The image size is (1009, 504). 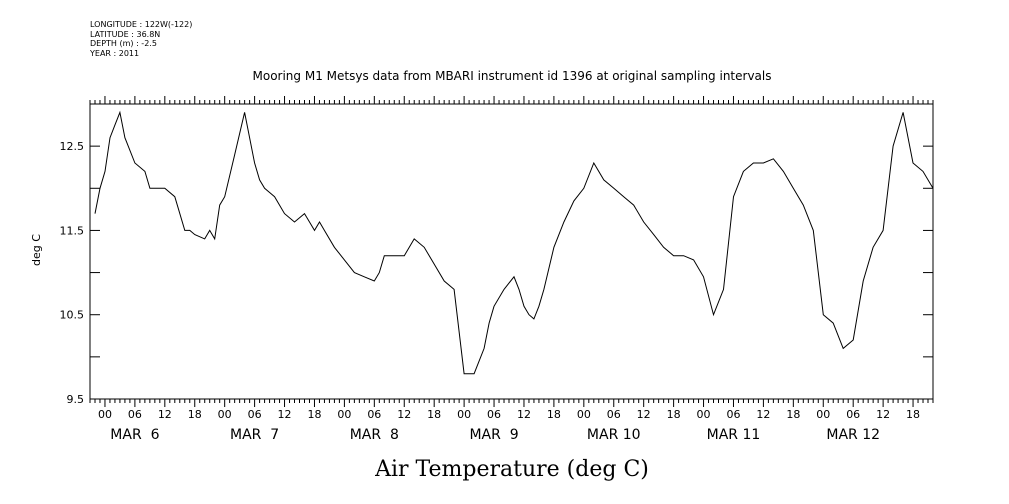 I want to click on date-label: MAR 10, so click(x=614, y=435).